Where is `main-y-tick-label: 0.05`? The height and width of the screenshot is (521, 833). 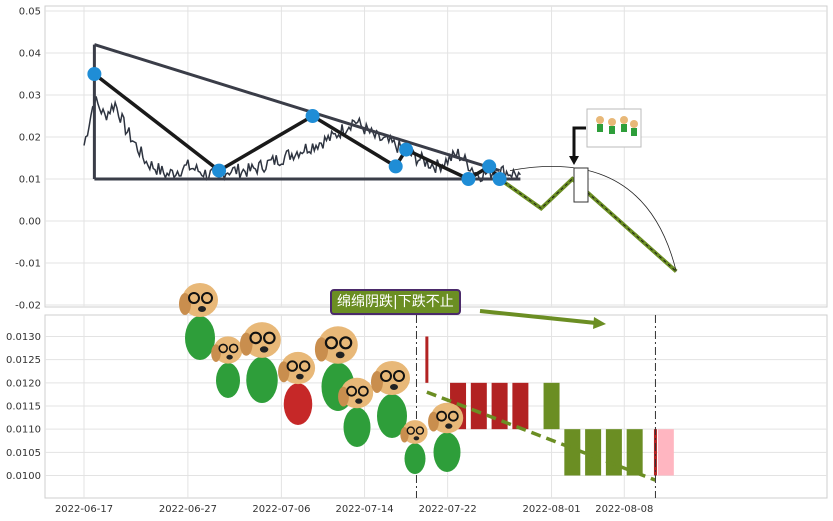 main-y-tick-label: 0.05 is located at coordinates (30, 12).